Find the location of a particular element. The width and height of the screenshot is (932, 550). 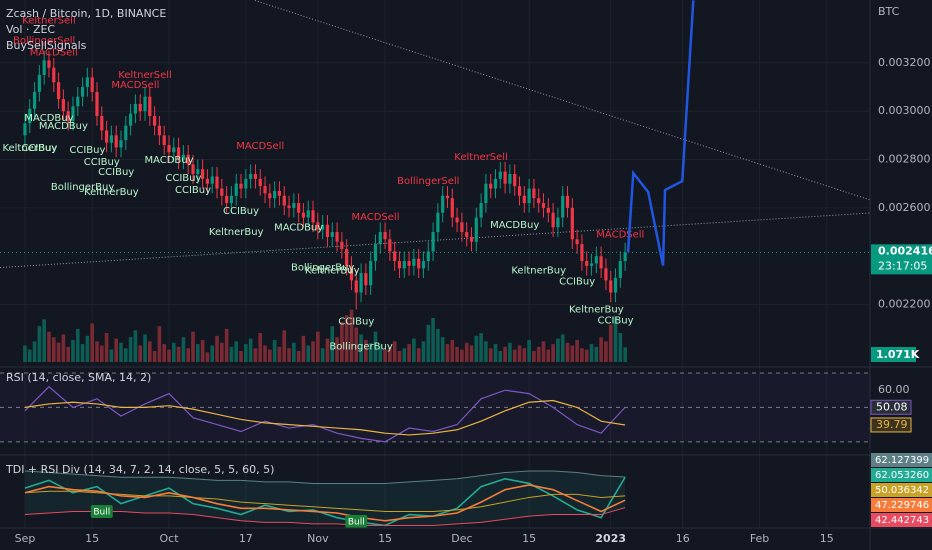

x-tick-label: 2023 is located at coordinates (610, 538).